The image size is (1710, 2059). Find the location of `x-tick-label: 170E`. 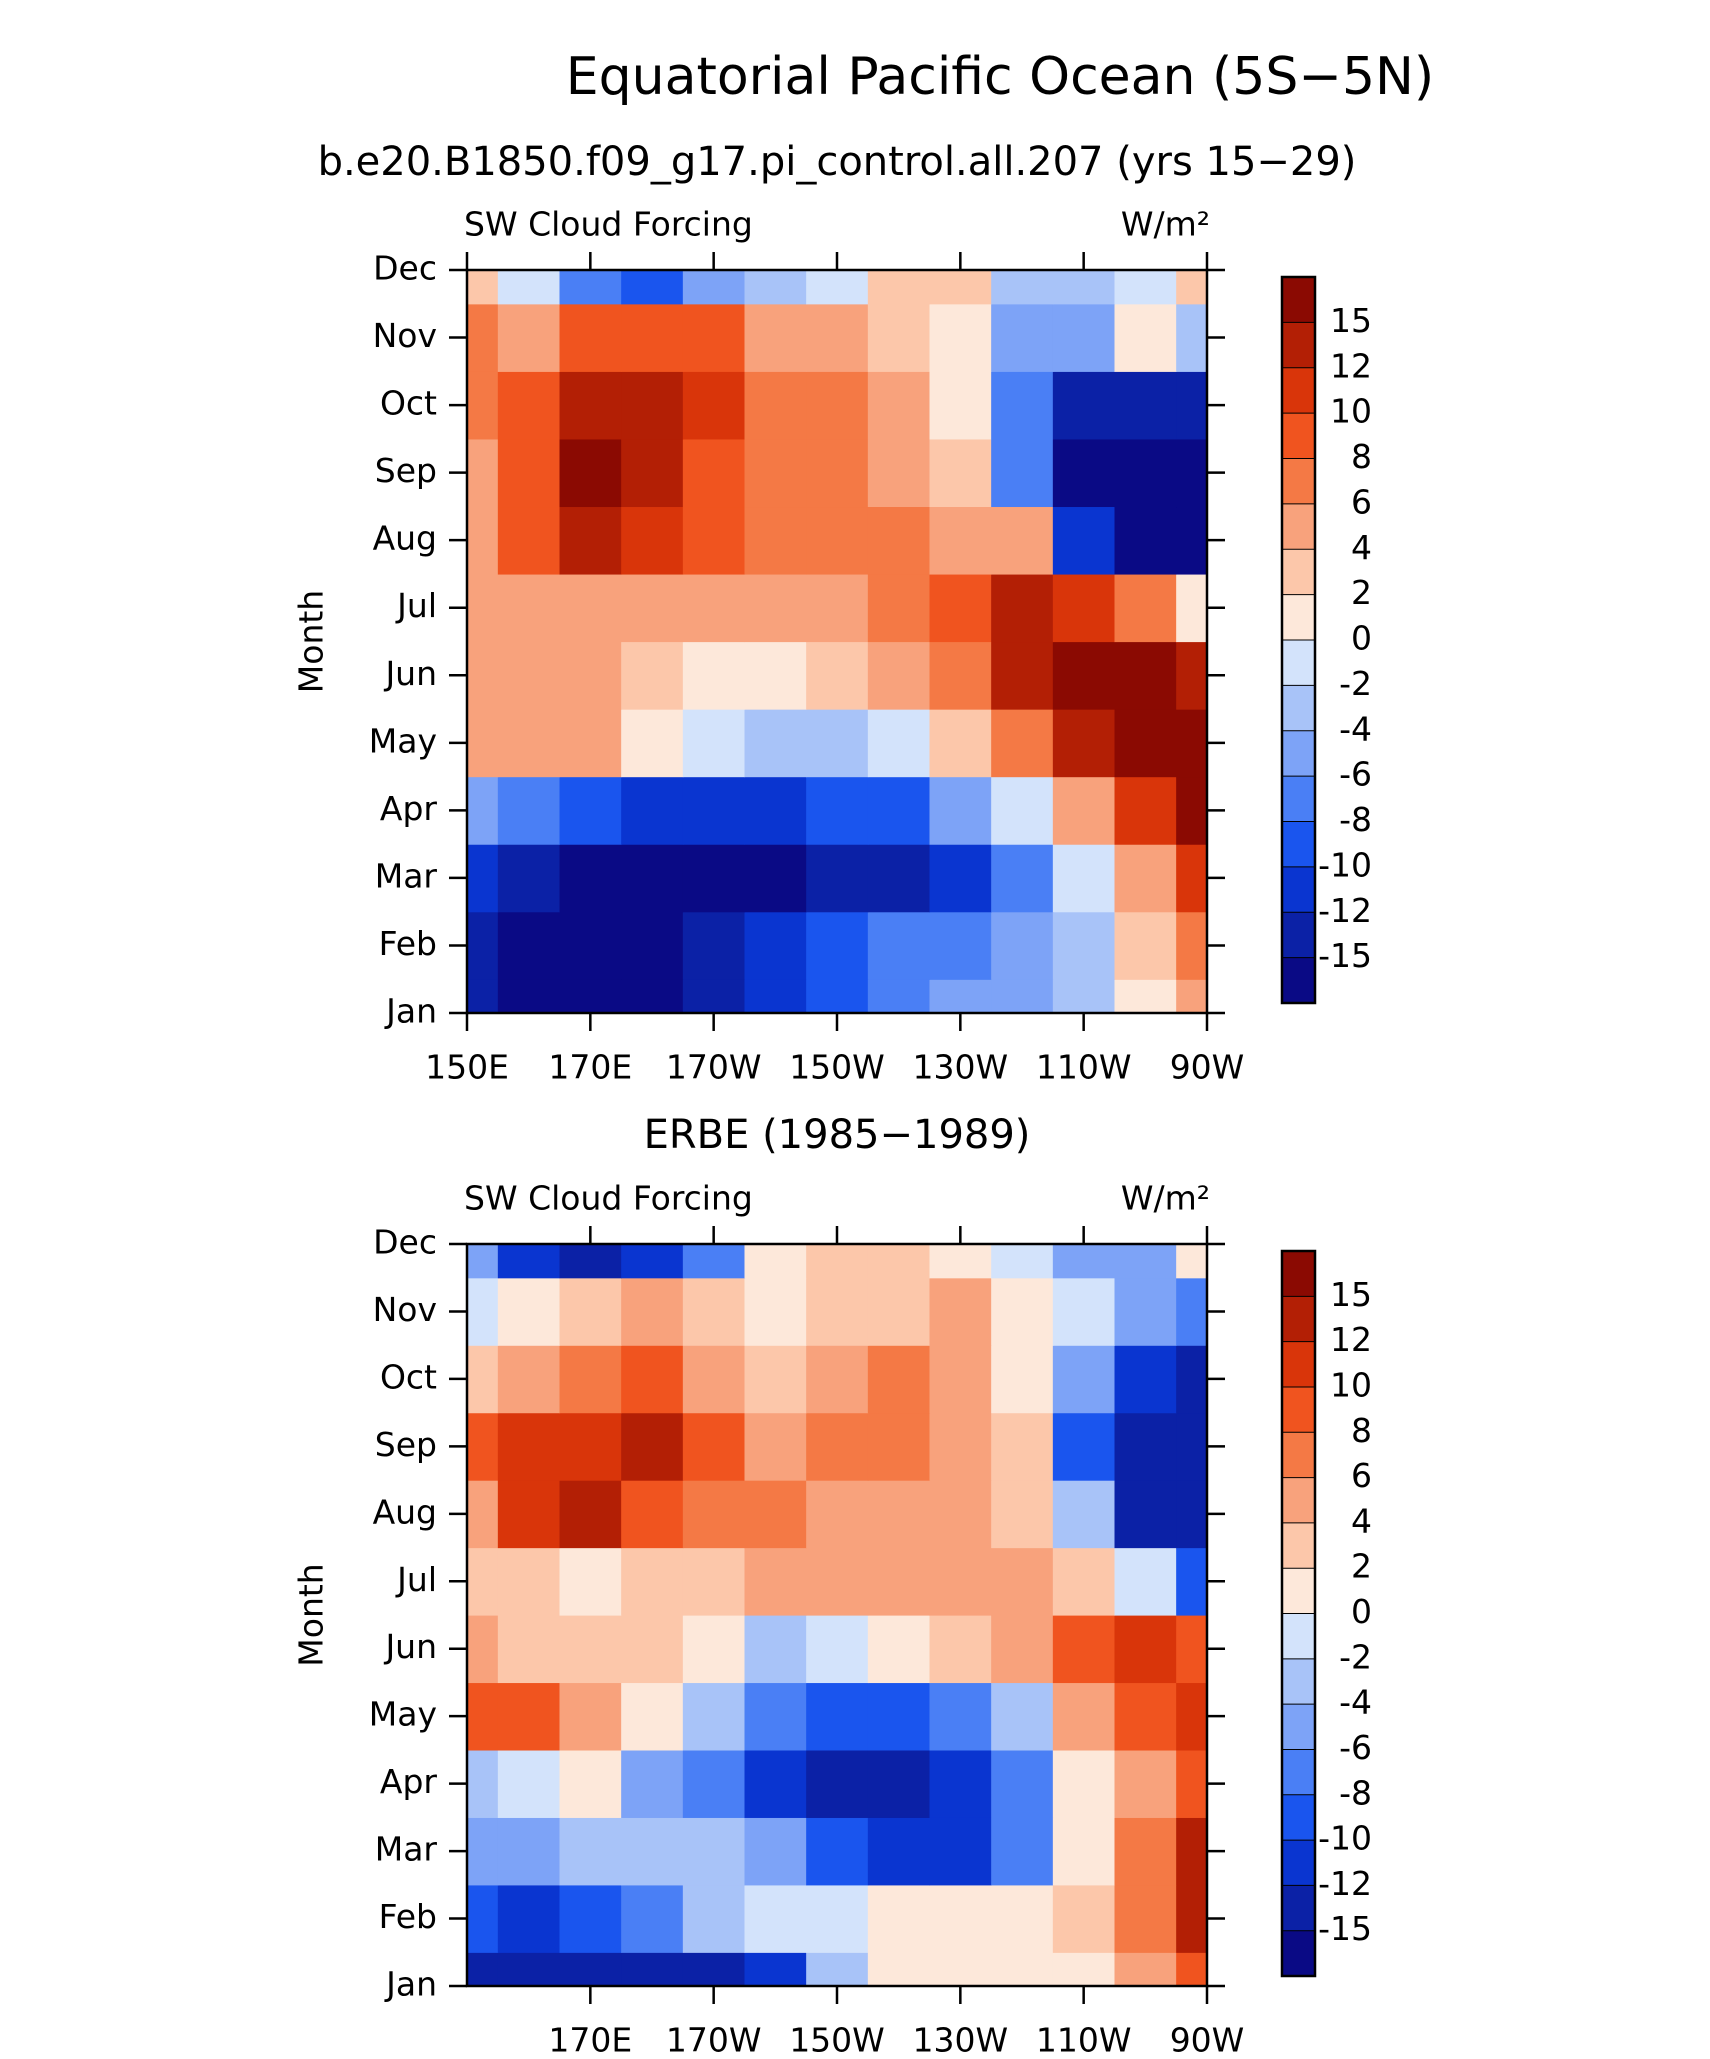

x-tick-label: 170E is located at coordinates (590, 1067).